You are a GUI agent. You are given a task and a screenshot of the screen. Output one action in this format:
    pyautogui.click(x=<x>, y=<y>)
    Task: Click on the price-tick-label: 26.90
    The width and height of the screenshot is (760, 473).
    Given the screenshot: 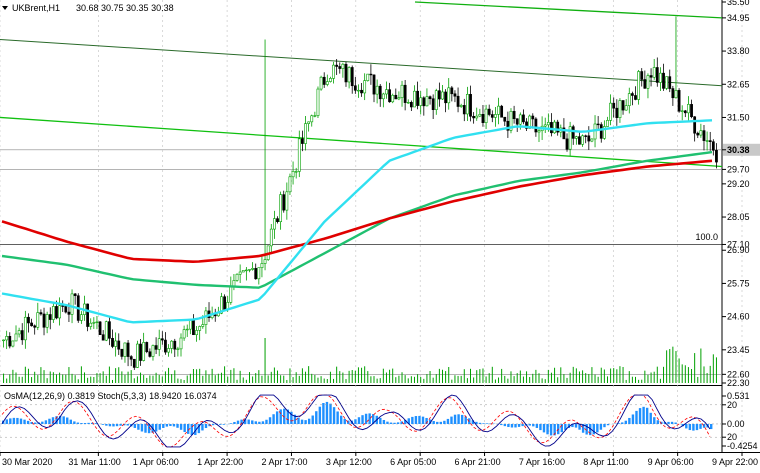 What is the action you would take?
    pyautogui.click(x=738, y=250)
    